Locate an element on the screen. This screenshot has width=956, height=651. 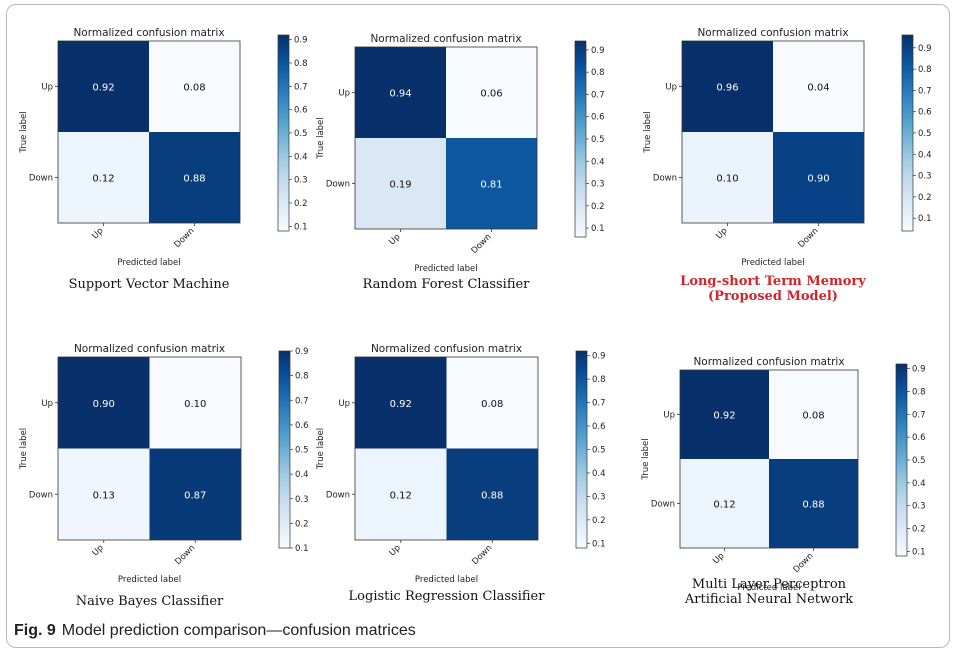
cell-value-label: 0.10 is located at coordinates (727, 179).